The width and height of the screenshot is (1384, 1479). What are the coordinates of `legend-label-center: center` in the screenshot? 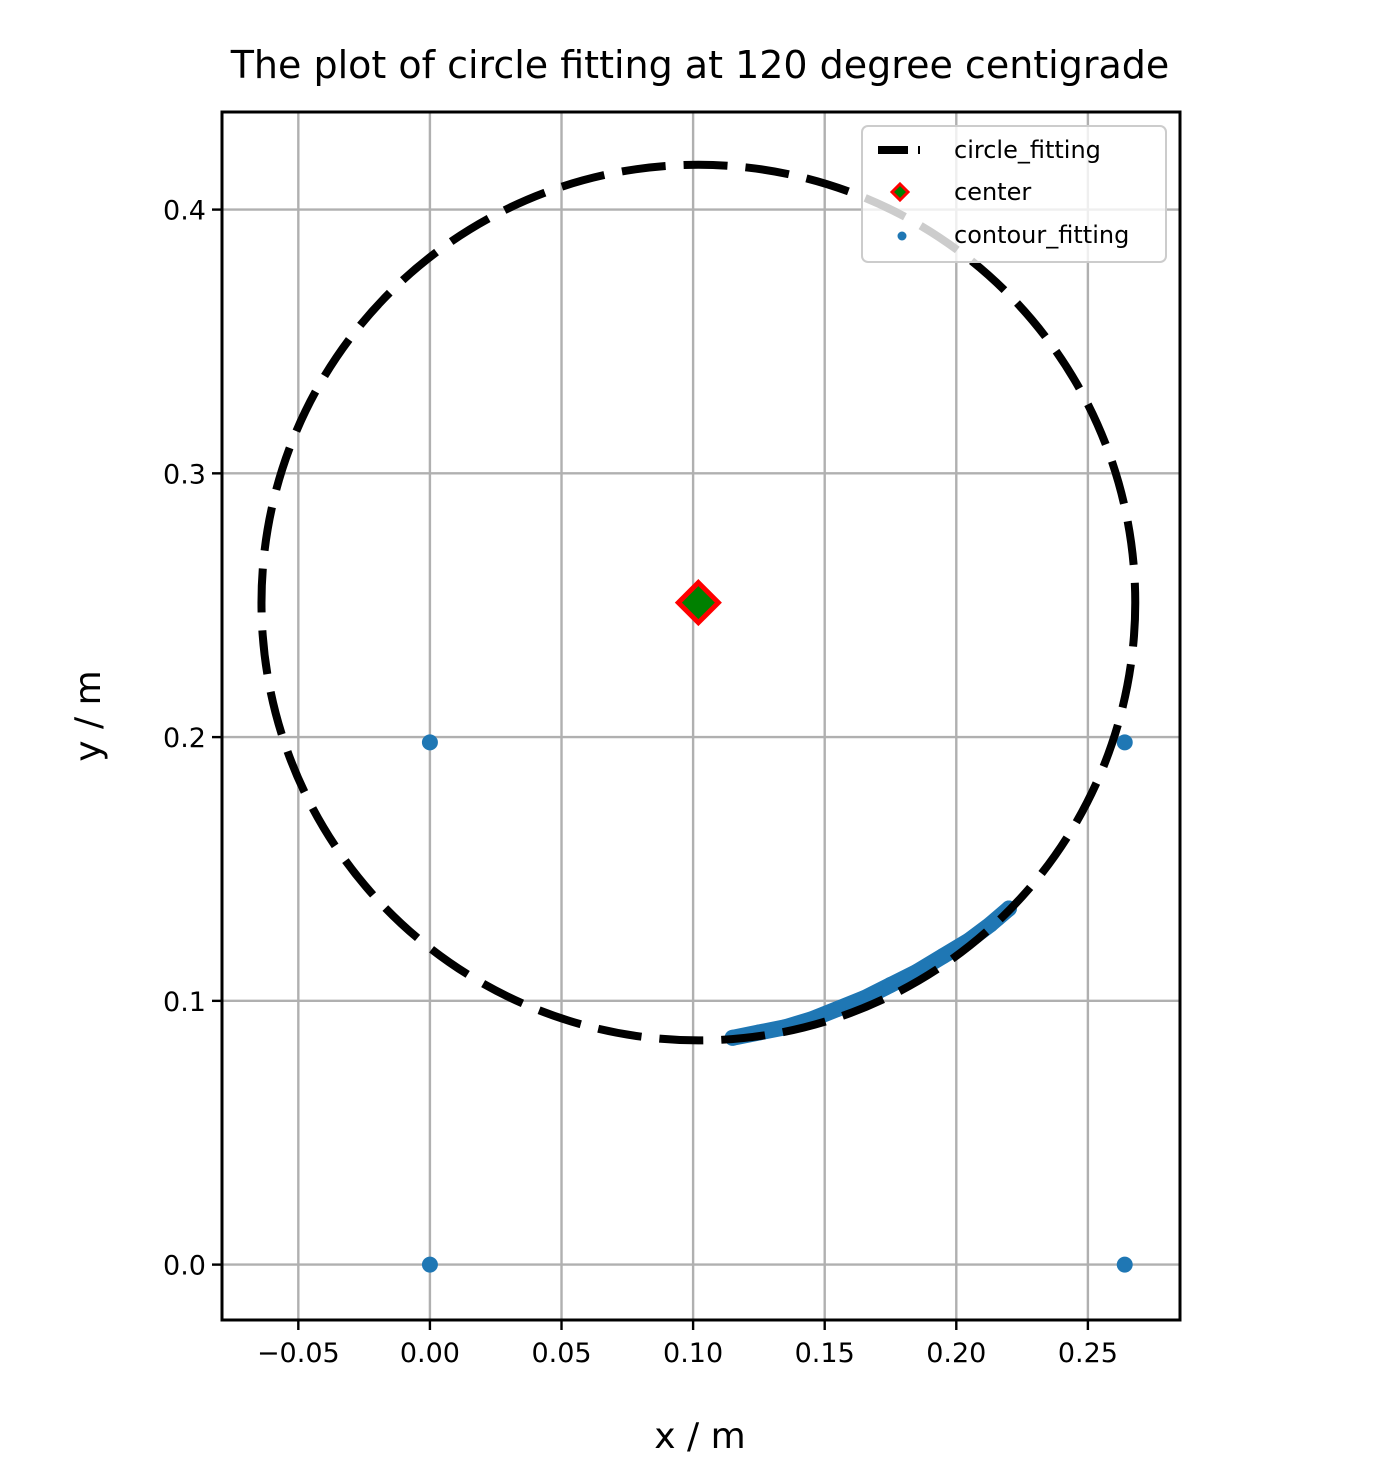 It's located at (992, 192).